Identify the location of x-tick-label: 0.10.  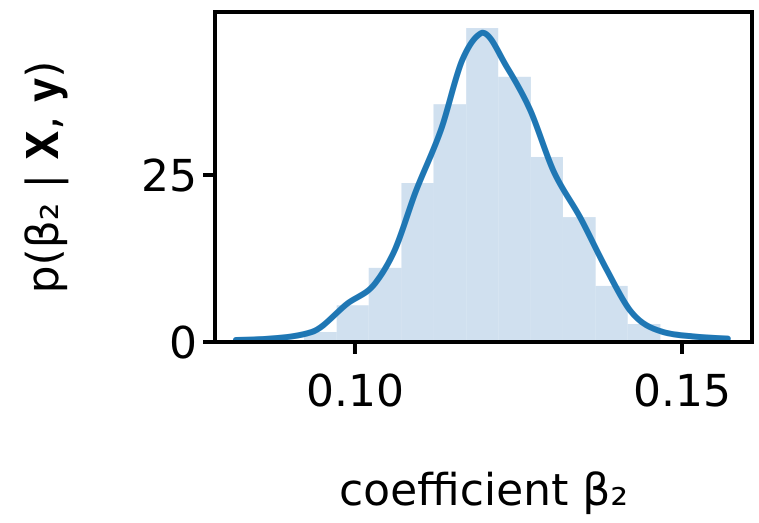
(355, 391).